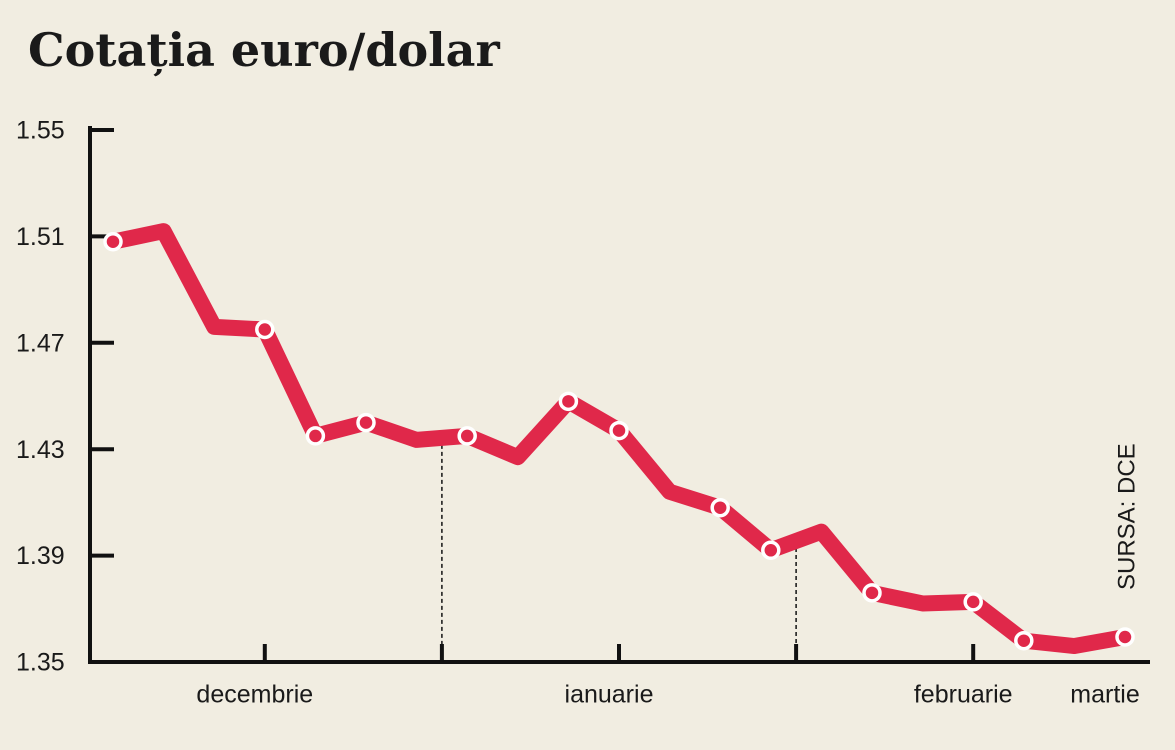 The width and height of the screenshot is (1175, 750). Describe the element at coordinates (1126, 516) in the screenshot. I see `source-note: SURSA: DCE` at that location.